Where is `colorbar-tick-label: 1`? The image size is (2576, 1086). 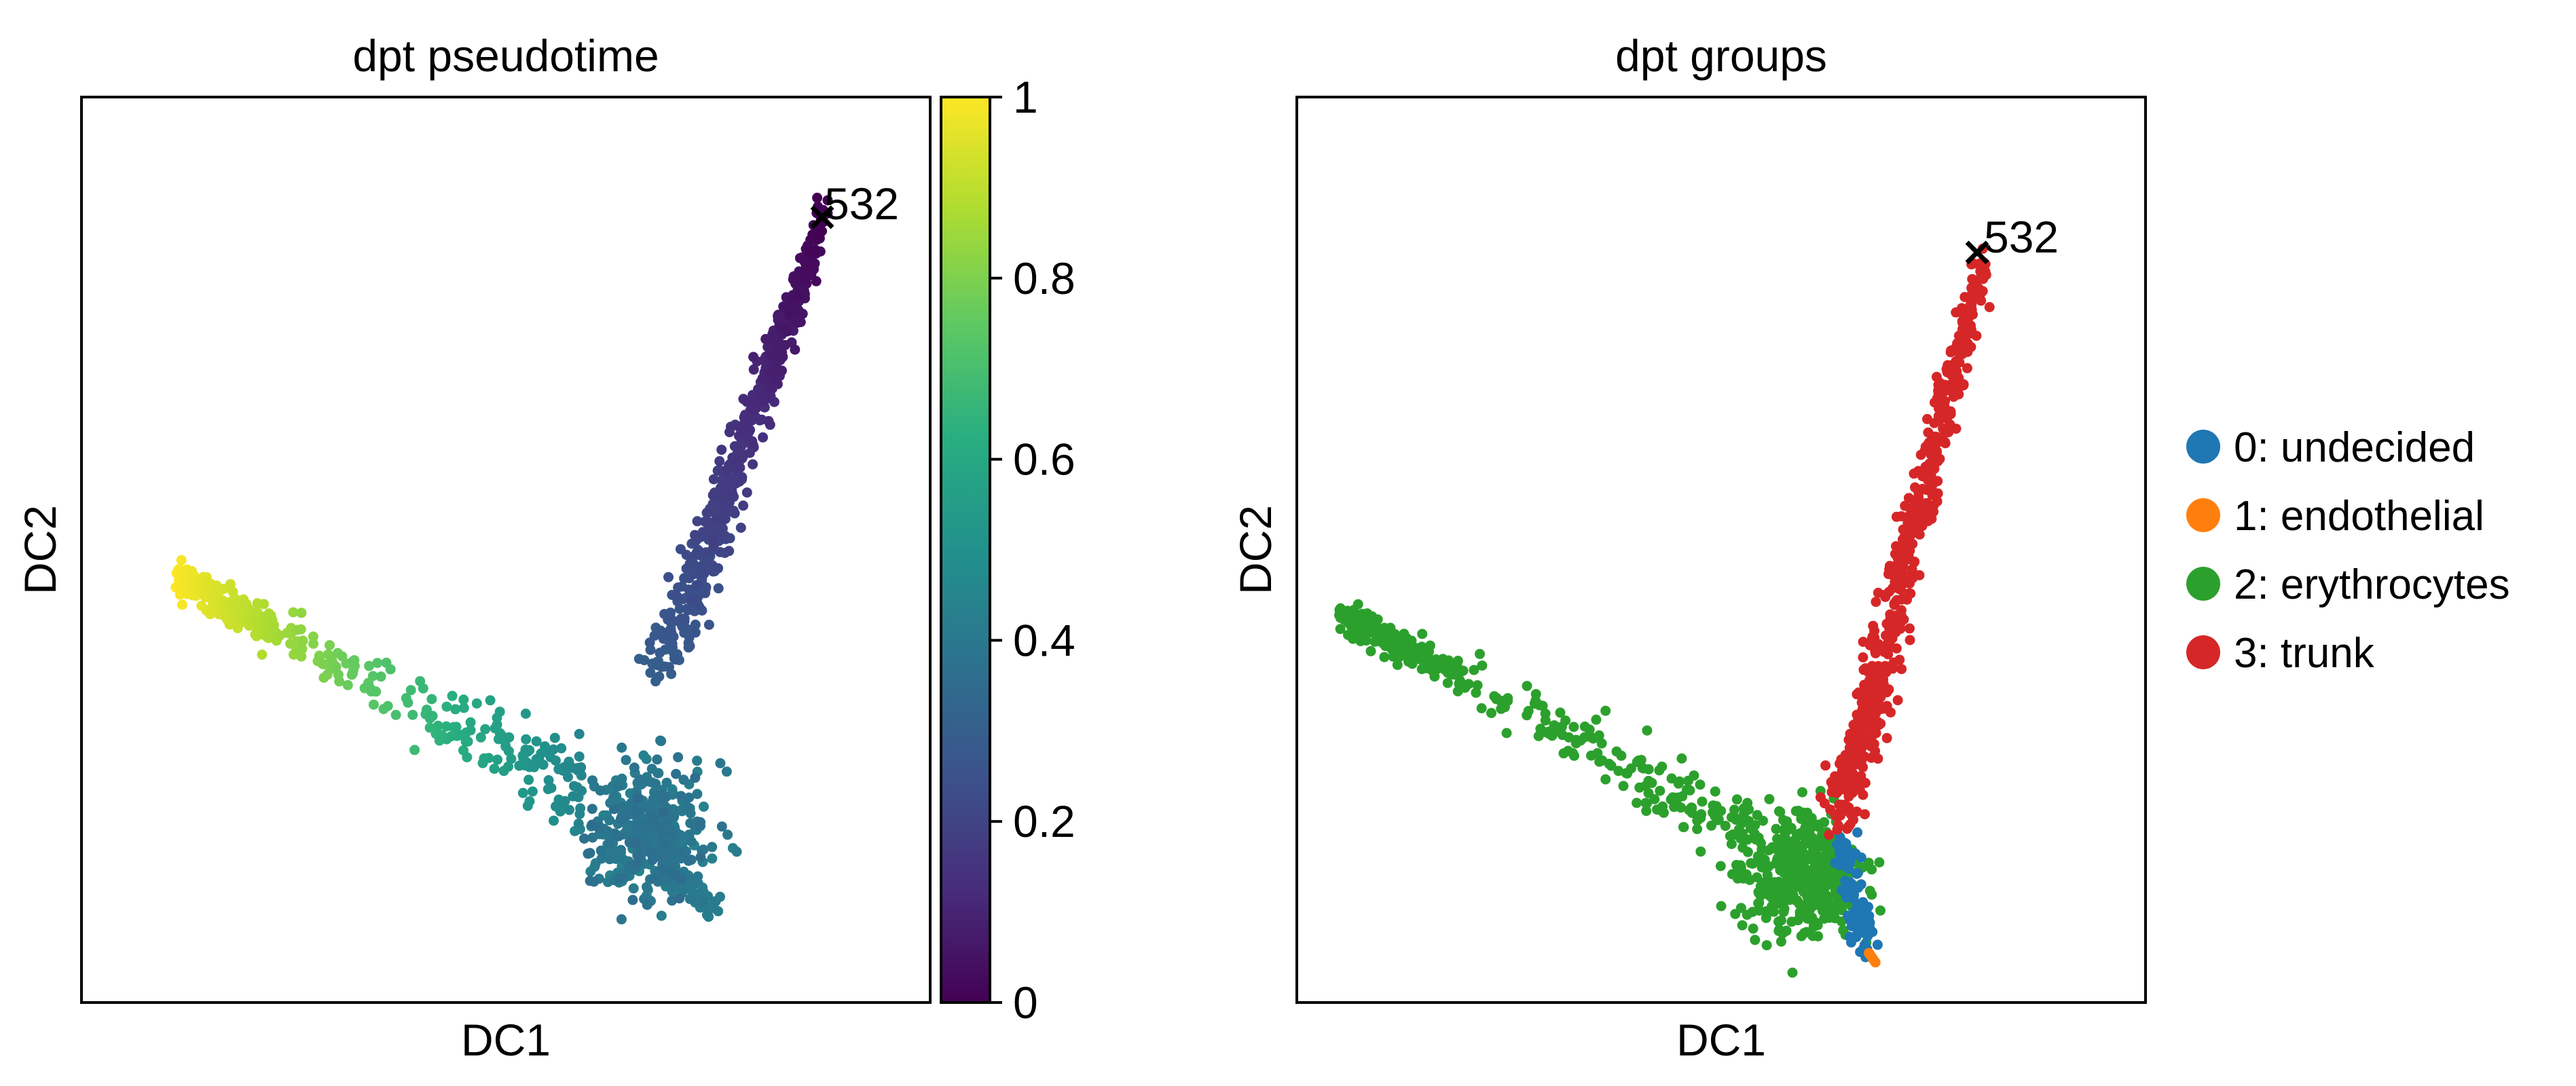 colorbar-tick-label: 1 is located at coordinates (1025, 97).